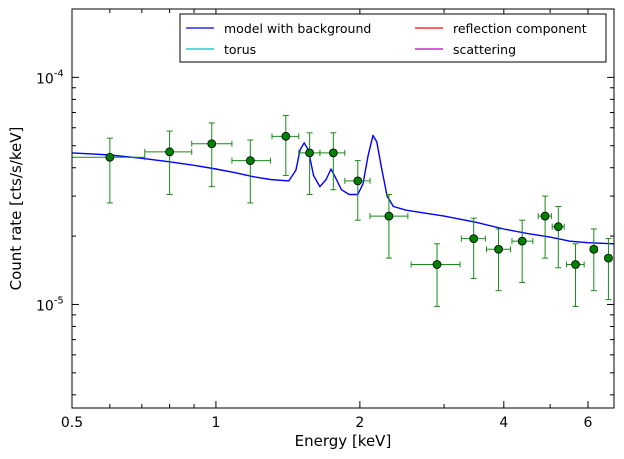  I want to click on legend-entry-model: model with background, so click(278, 28).